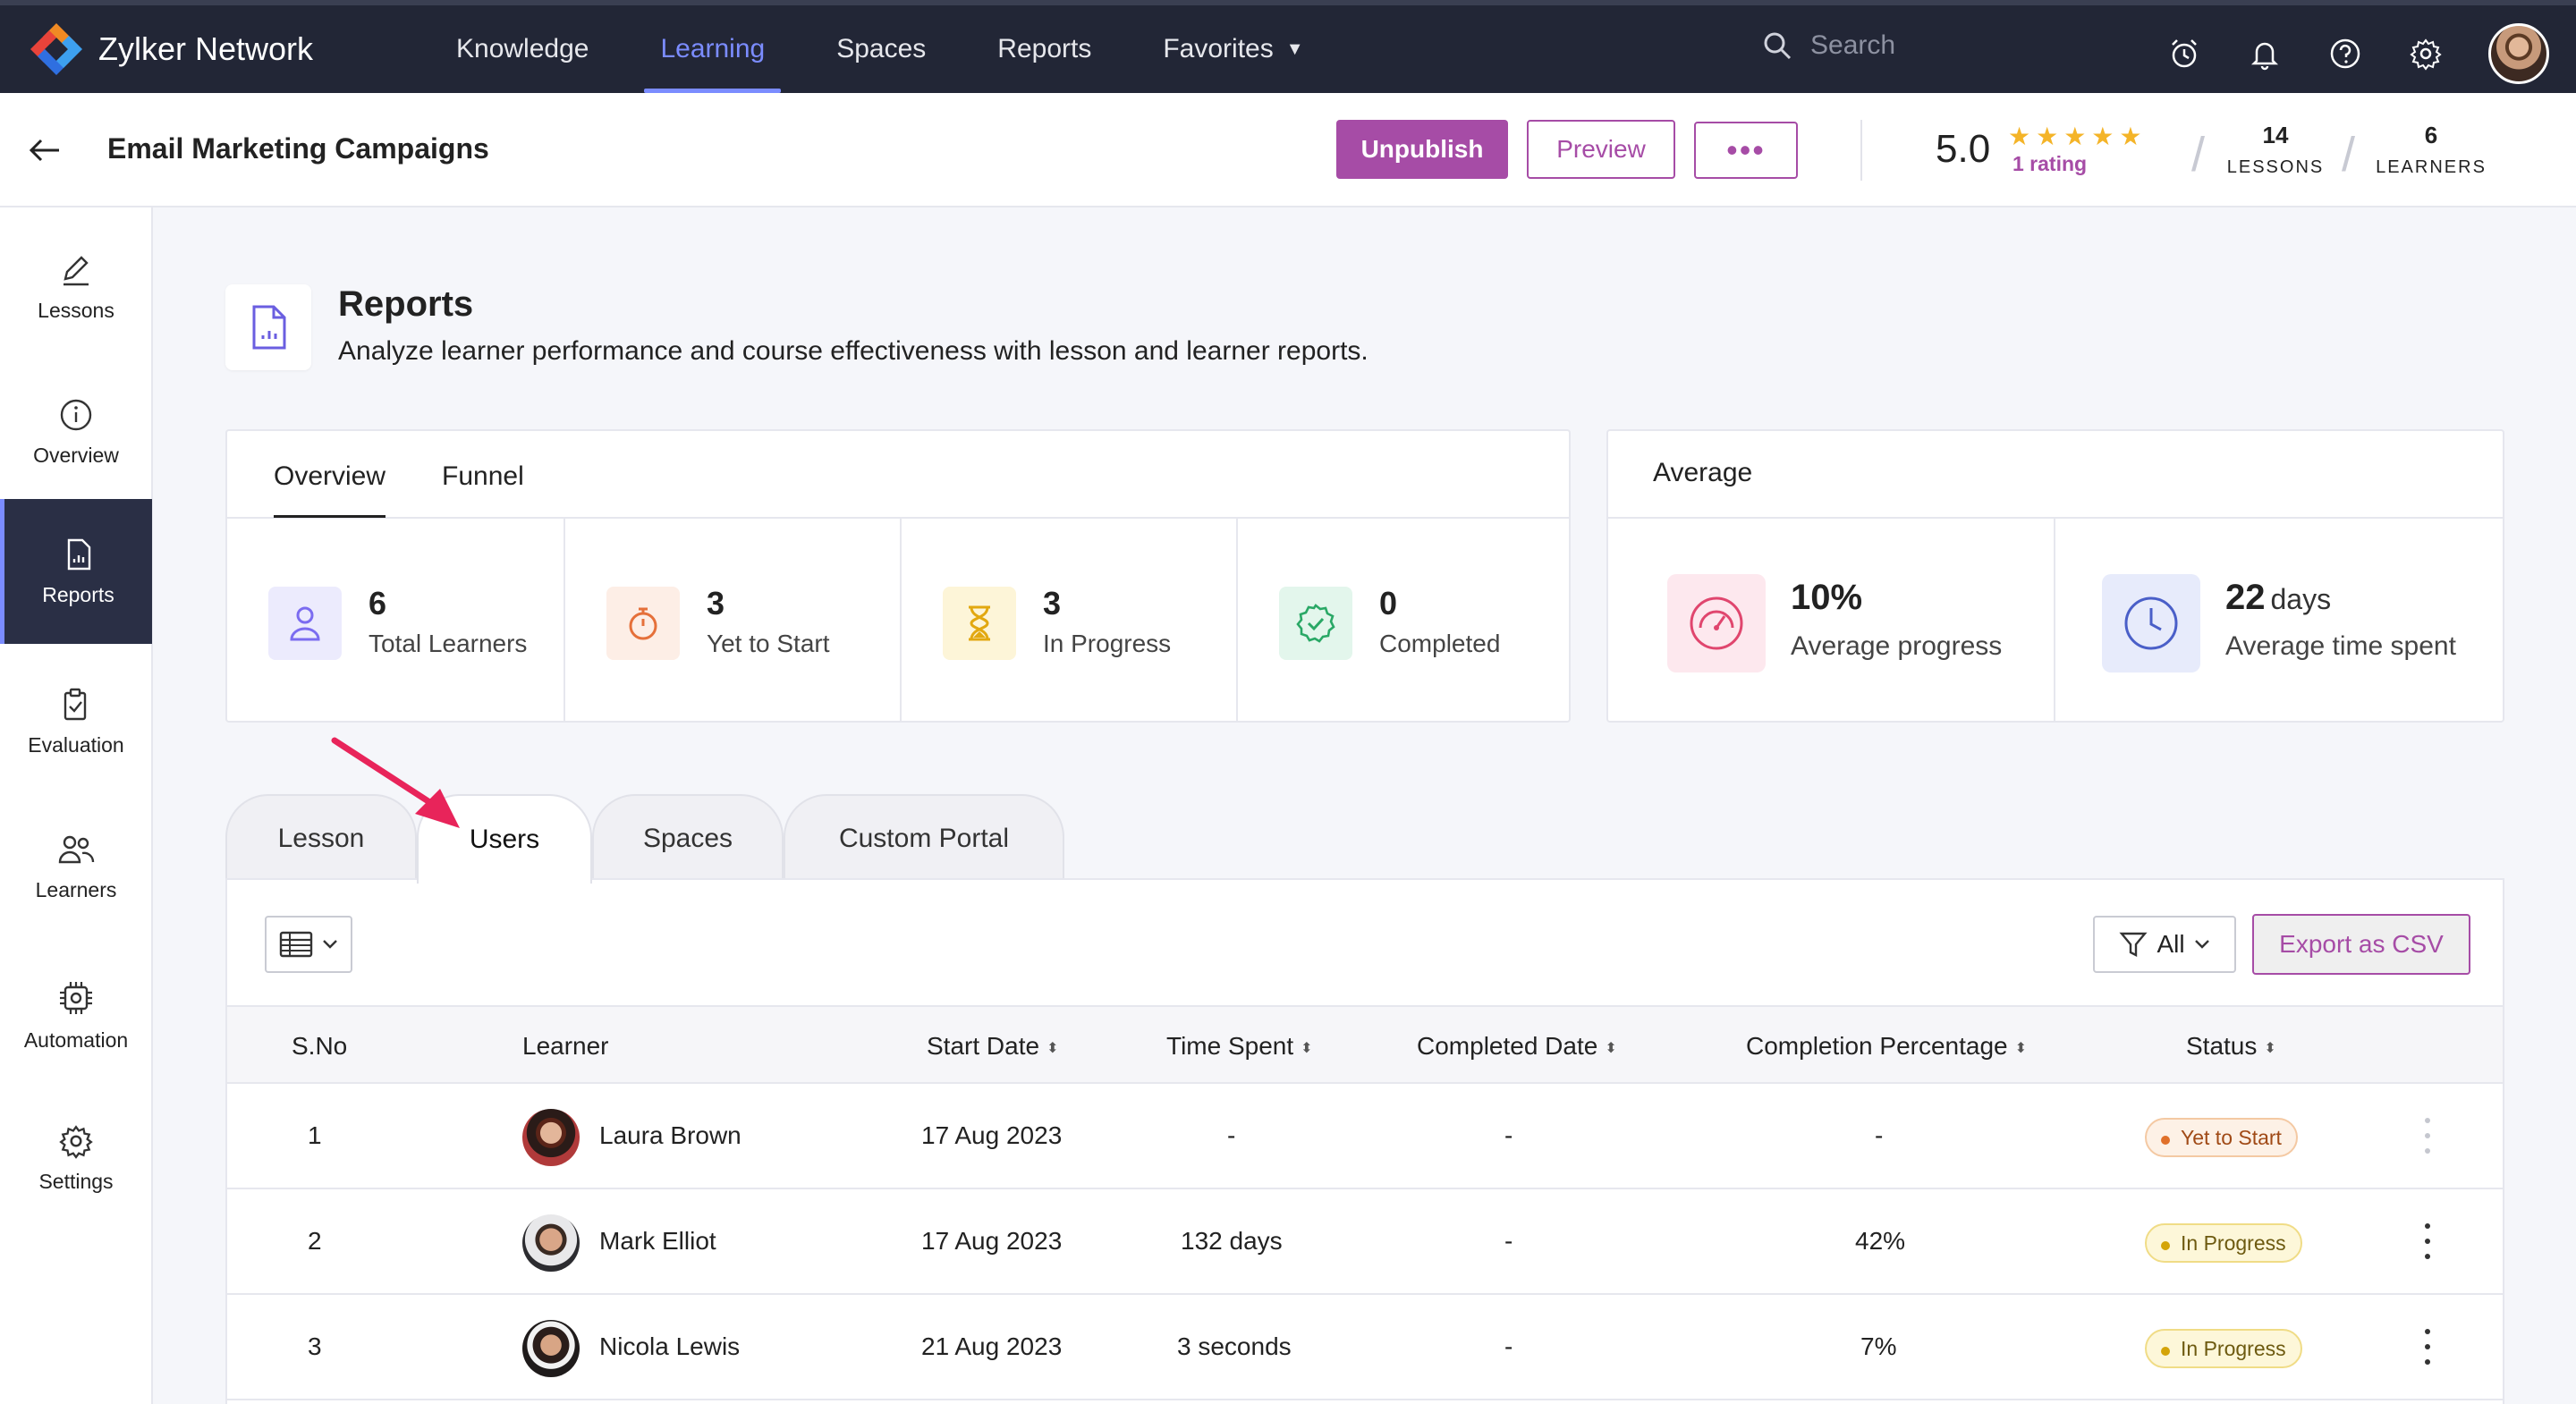 The width and height of the screenshot is (2576, 1404). Describe the element at coordinates (688, 838) in the screenshot. I see `tab-spaces: Spaces` at that location.